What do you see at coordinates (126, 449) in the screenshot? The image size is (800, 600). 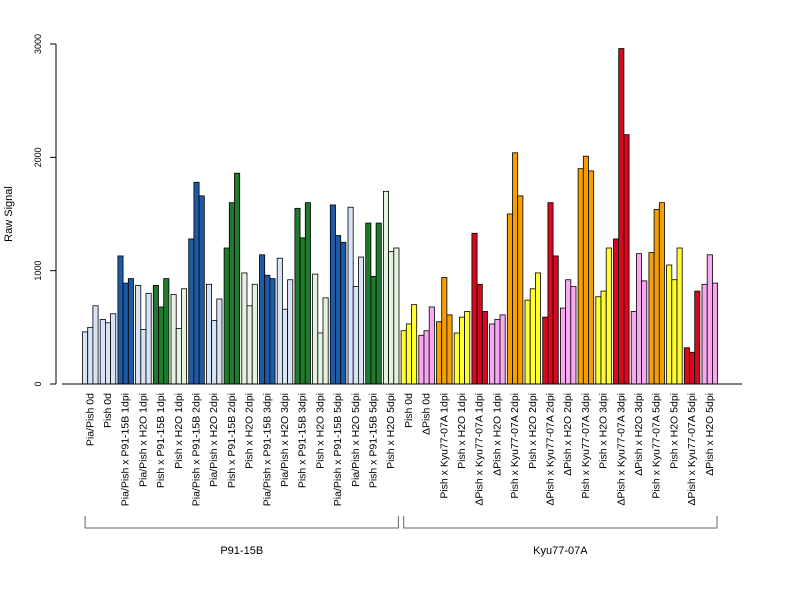 I see `x-tick-label: Pia/Pish x P91-15B 1dpi` at bounding box center [126, 449].